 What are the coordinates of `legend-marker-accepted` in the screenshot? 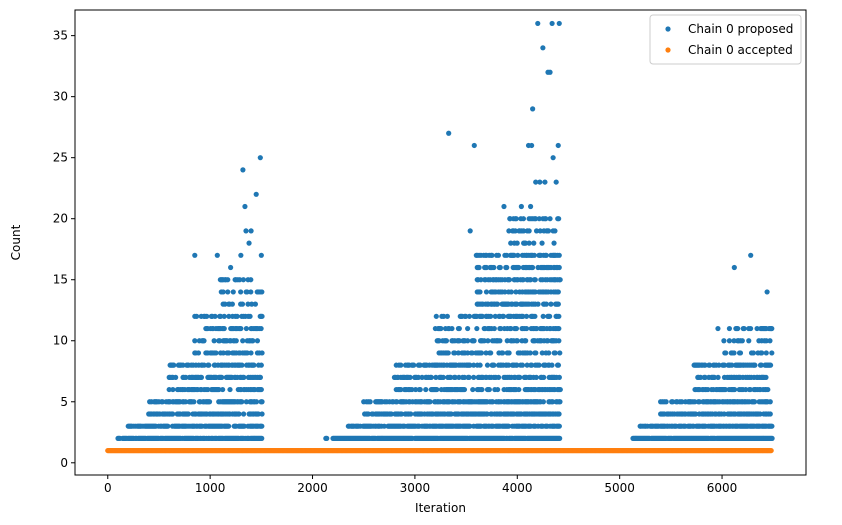 It's located at (668, 50).